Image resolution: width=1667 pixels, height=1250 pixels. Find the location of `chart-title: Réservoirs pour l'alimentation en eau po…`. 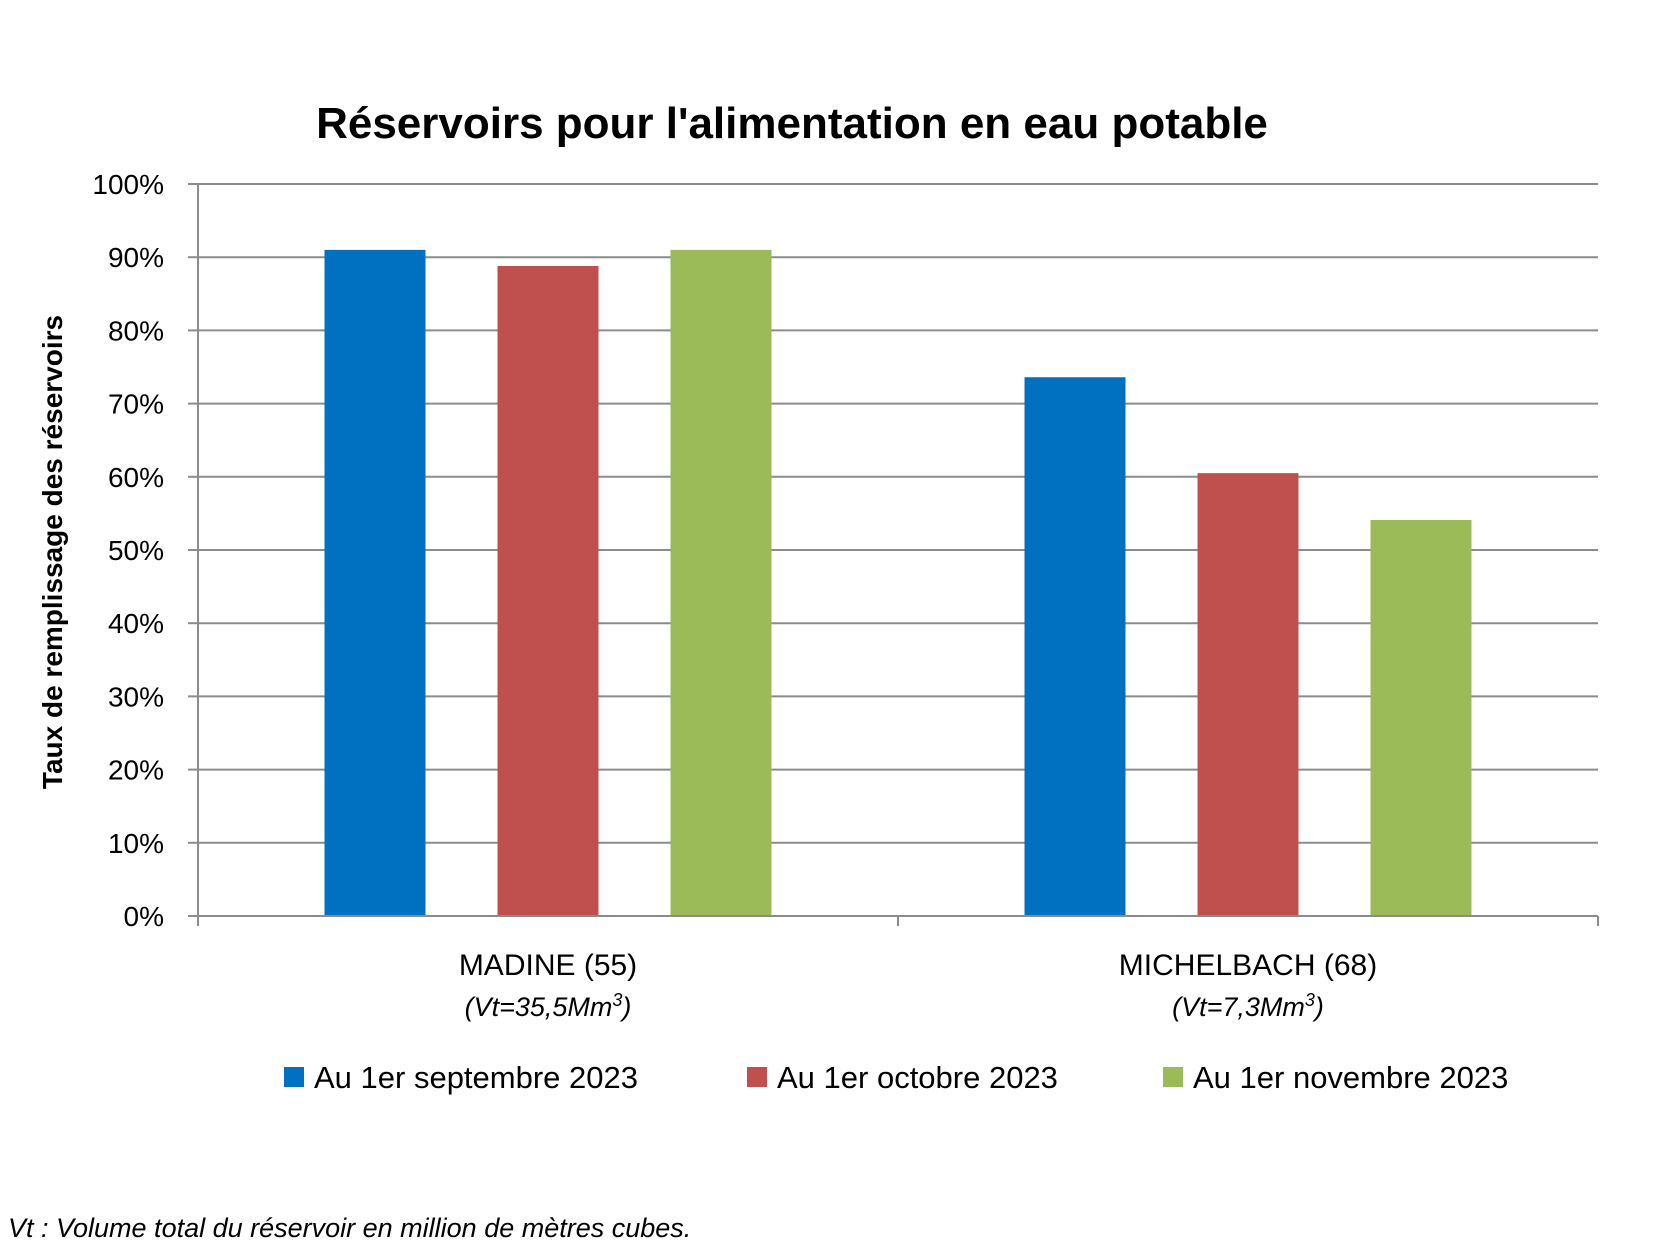

chart-title: Réservoirs pour l'alimentation en eau po… is located at coordinates (792, 123).